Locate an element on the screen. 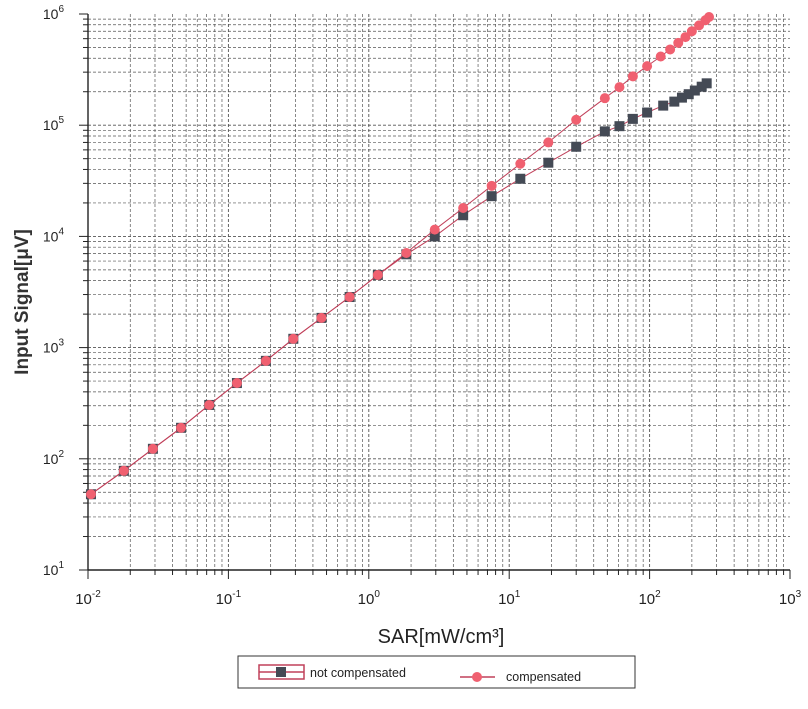 The image size is (808, 709). legend-label-not-compensated: not compensated is located at coordinates (358, 673).